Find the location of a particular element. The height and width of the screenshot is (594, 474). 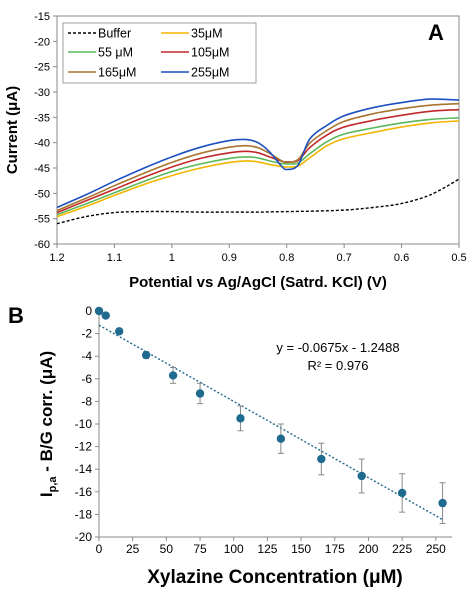

panel-a-x-ticks: 1.2 1.1 1 0.9 0.8 0.7 0.6 0.5 is located at coordinates (258, 254).